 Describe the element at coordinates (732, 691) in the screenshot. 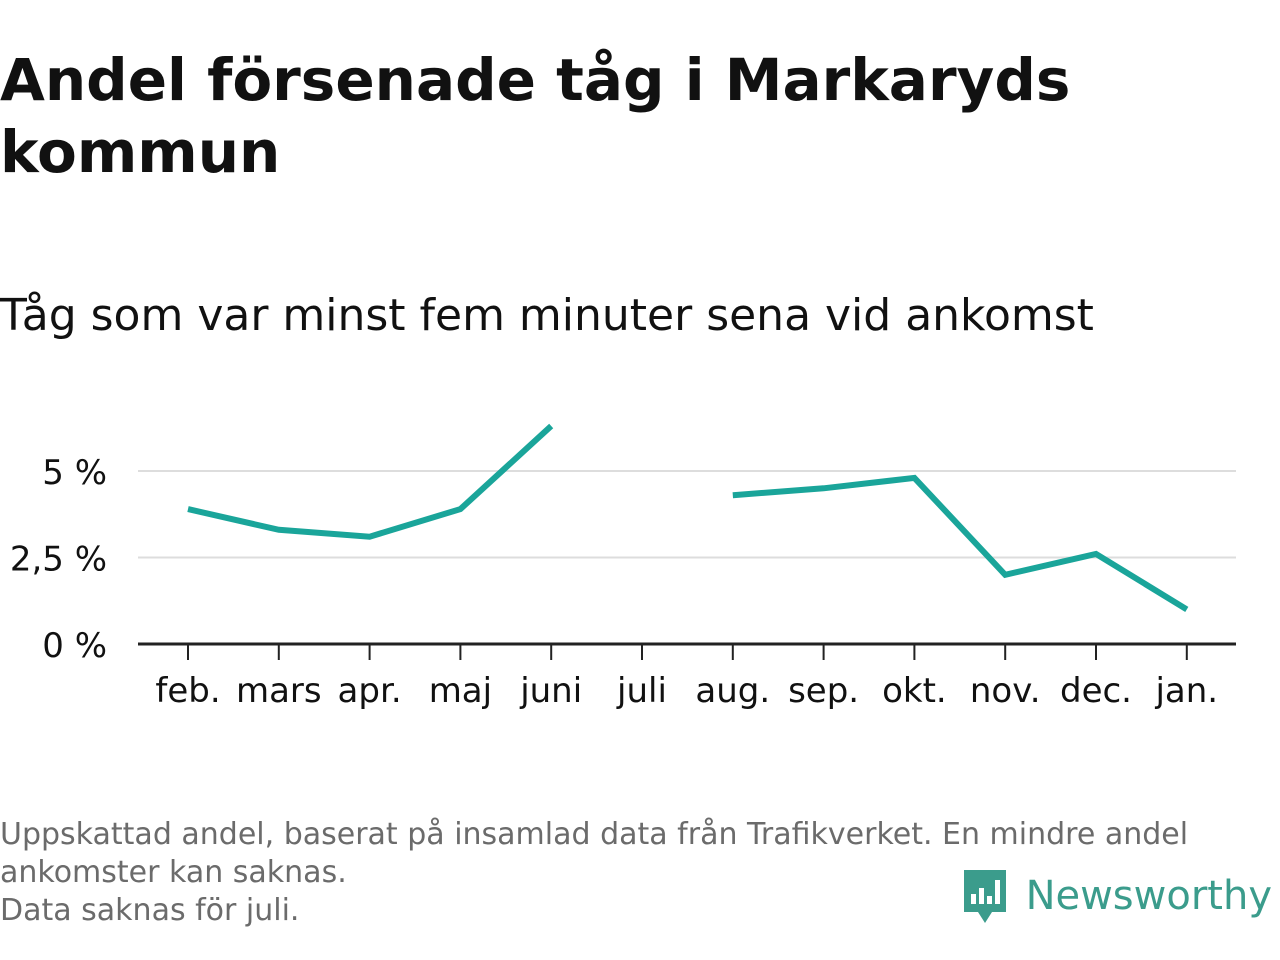

I see `x-tick-label: aug.` at that location.